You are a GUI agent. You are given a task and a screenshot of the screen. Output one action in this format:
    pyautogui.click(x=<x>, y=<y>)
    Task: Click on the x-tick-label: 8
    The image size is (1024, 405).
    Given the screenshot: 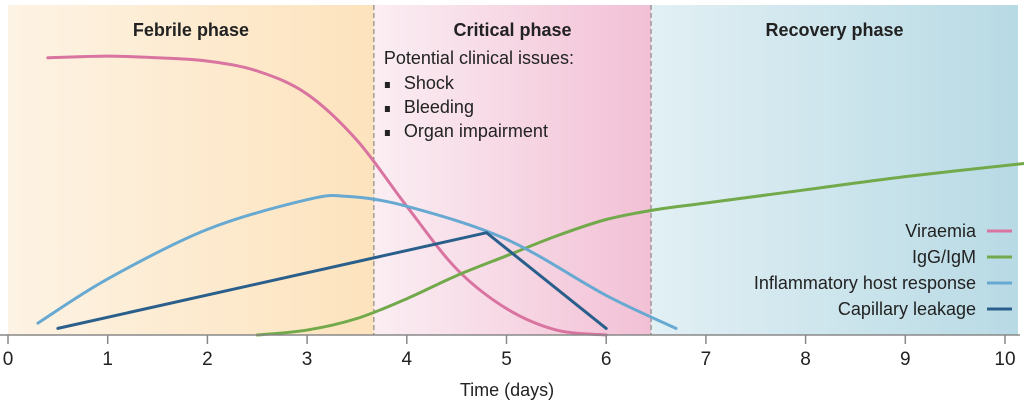 What is the action you would take?
    pyautogui.click(x=805, y=359)
    